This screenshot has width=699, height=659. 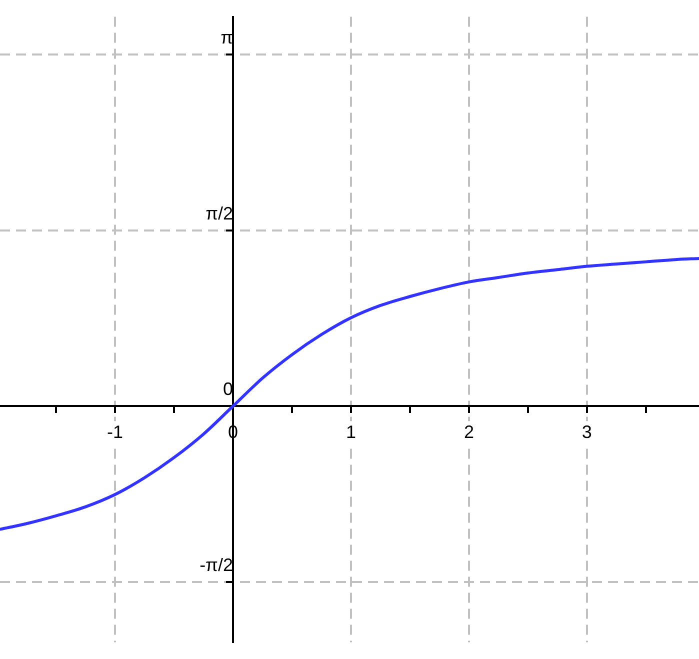 I want to click on x-tick-label: 3, so click(x=587, y=432).